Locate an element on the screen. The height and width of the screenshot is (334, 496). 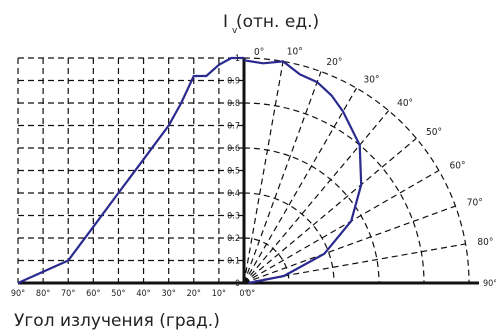
x-tick-label: 60° is located at coordinates (93, 294).